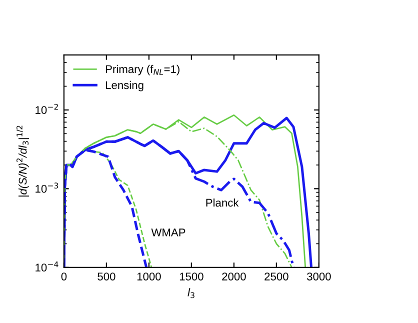 The image size is (418, 323). Describe the element at coordinates (168, 232) in the screenshot. I see `annotation: WMAP` at that location.